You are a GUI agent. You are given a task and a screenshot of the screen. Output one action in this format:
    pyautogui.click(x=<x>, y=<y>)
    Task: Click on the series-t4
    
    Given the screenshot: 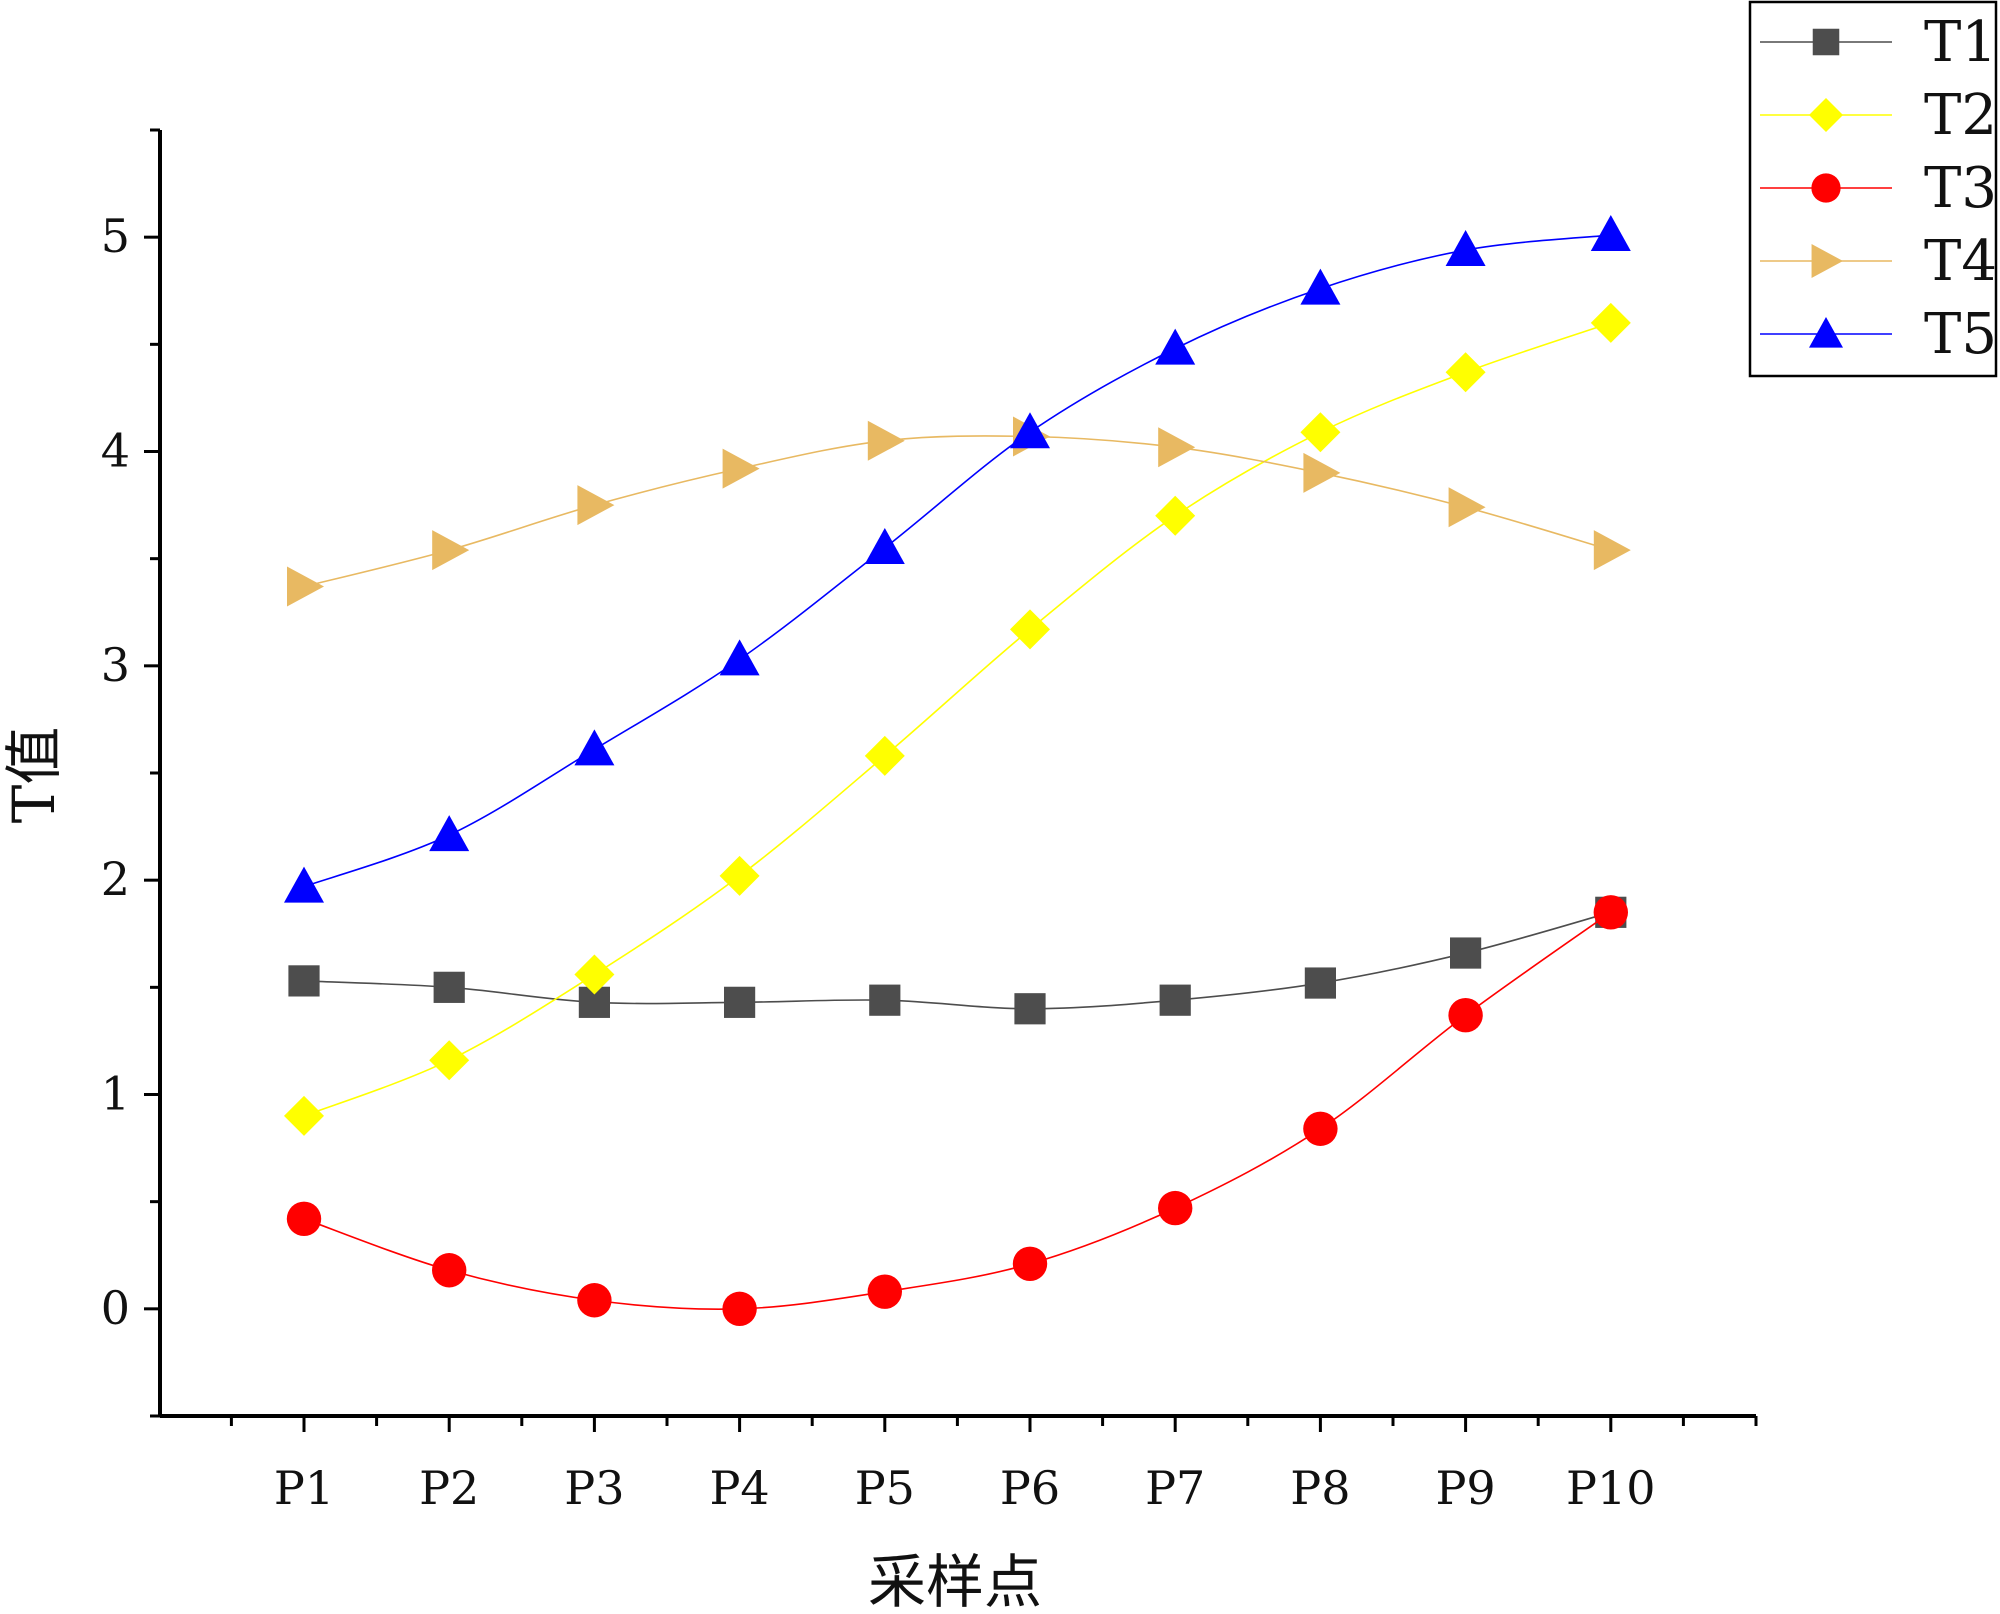 What is the action you would take?
    pyautogui.click(x=959, y=511)
    